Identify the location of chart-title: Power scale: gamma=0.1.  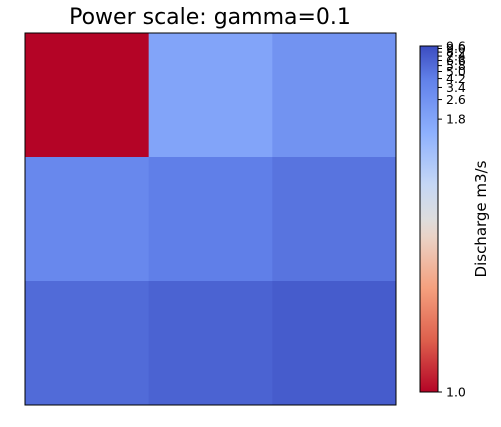
(210, 17).